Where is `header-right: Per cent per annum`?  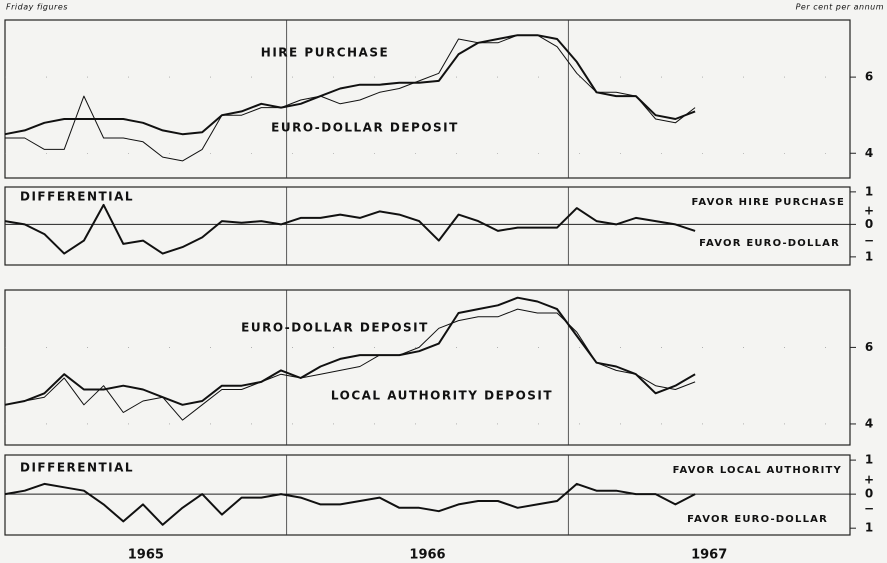 header-right: Per cent per annum is located at coordinates (840, 7).